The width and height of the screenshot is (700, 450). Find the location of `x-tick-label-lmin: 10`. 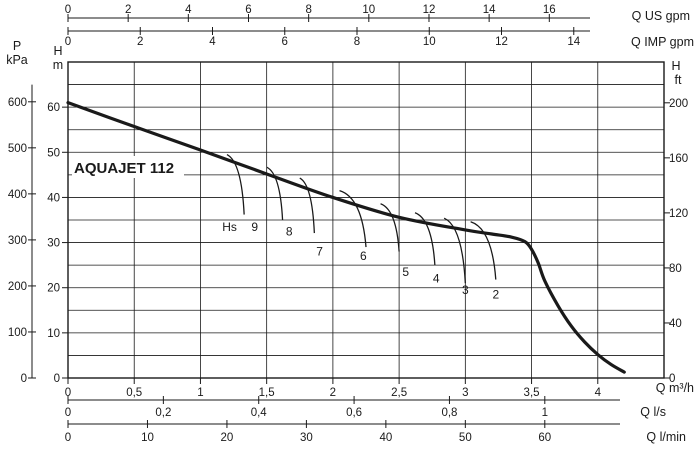

x-tick-label-lmin: 10 is located at coordinates (147, 438).